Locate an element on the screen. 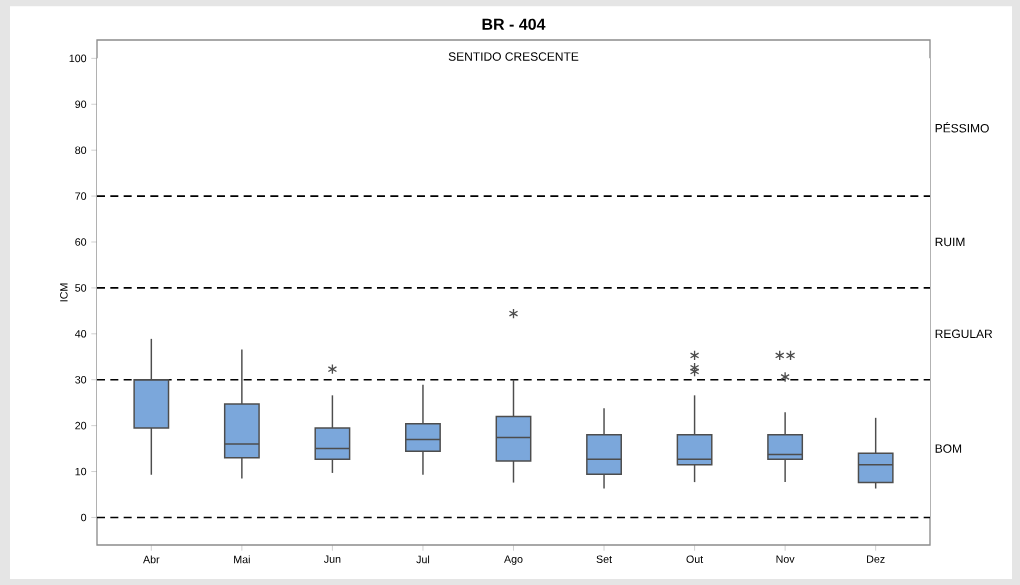 Image resolution: width=1020 pixels, height=585 pixels. x-tick-label: Nov is located at coordinates (785, 559).